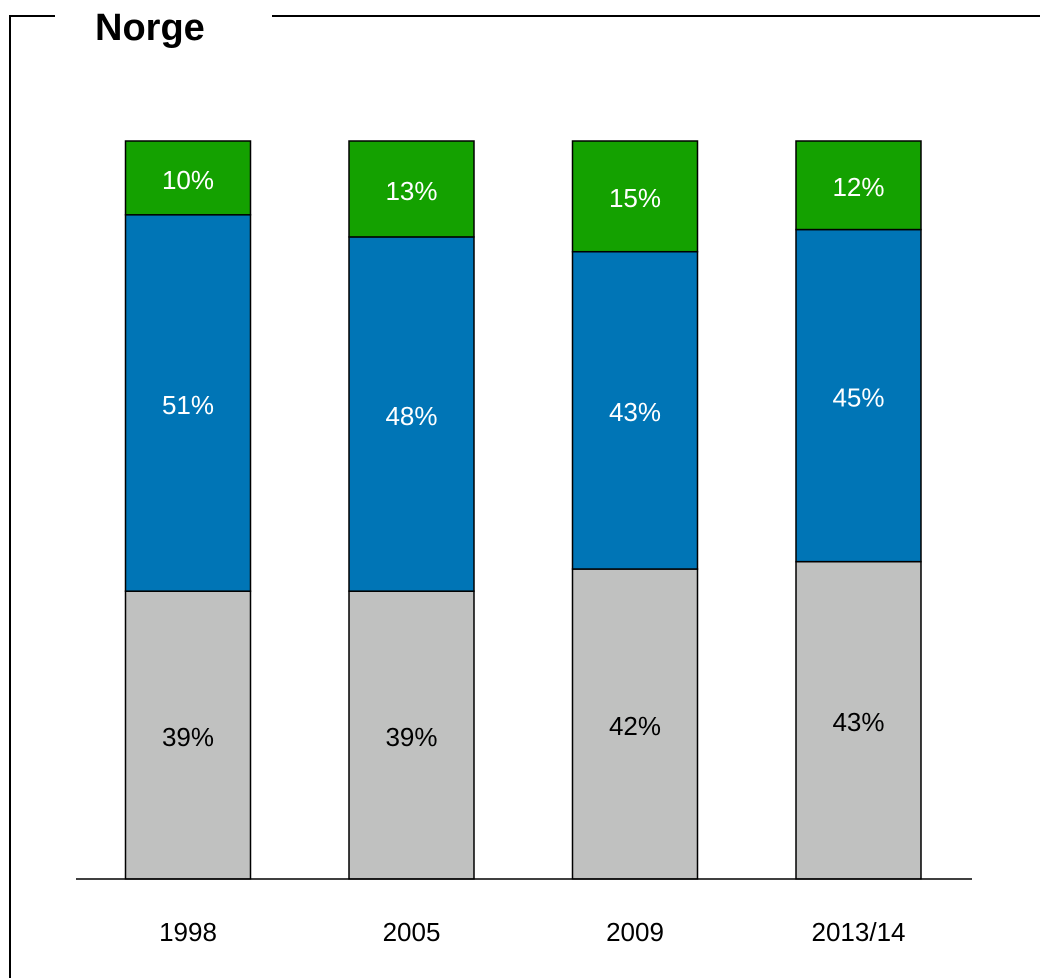  What do you see at coordinates (188, 932) in the screenshot?
I see `x-tick-label: 1998` at bounding box center [188, 932].